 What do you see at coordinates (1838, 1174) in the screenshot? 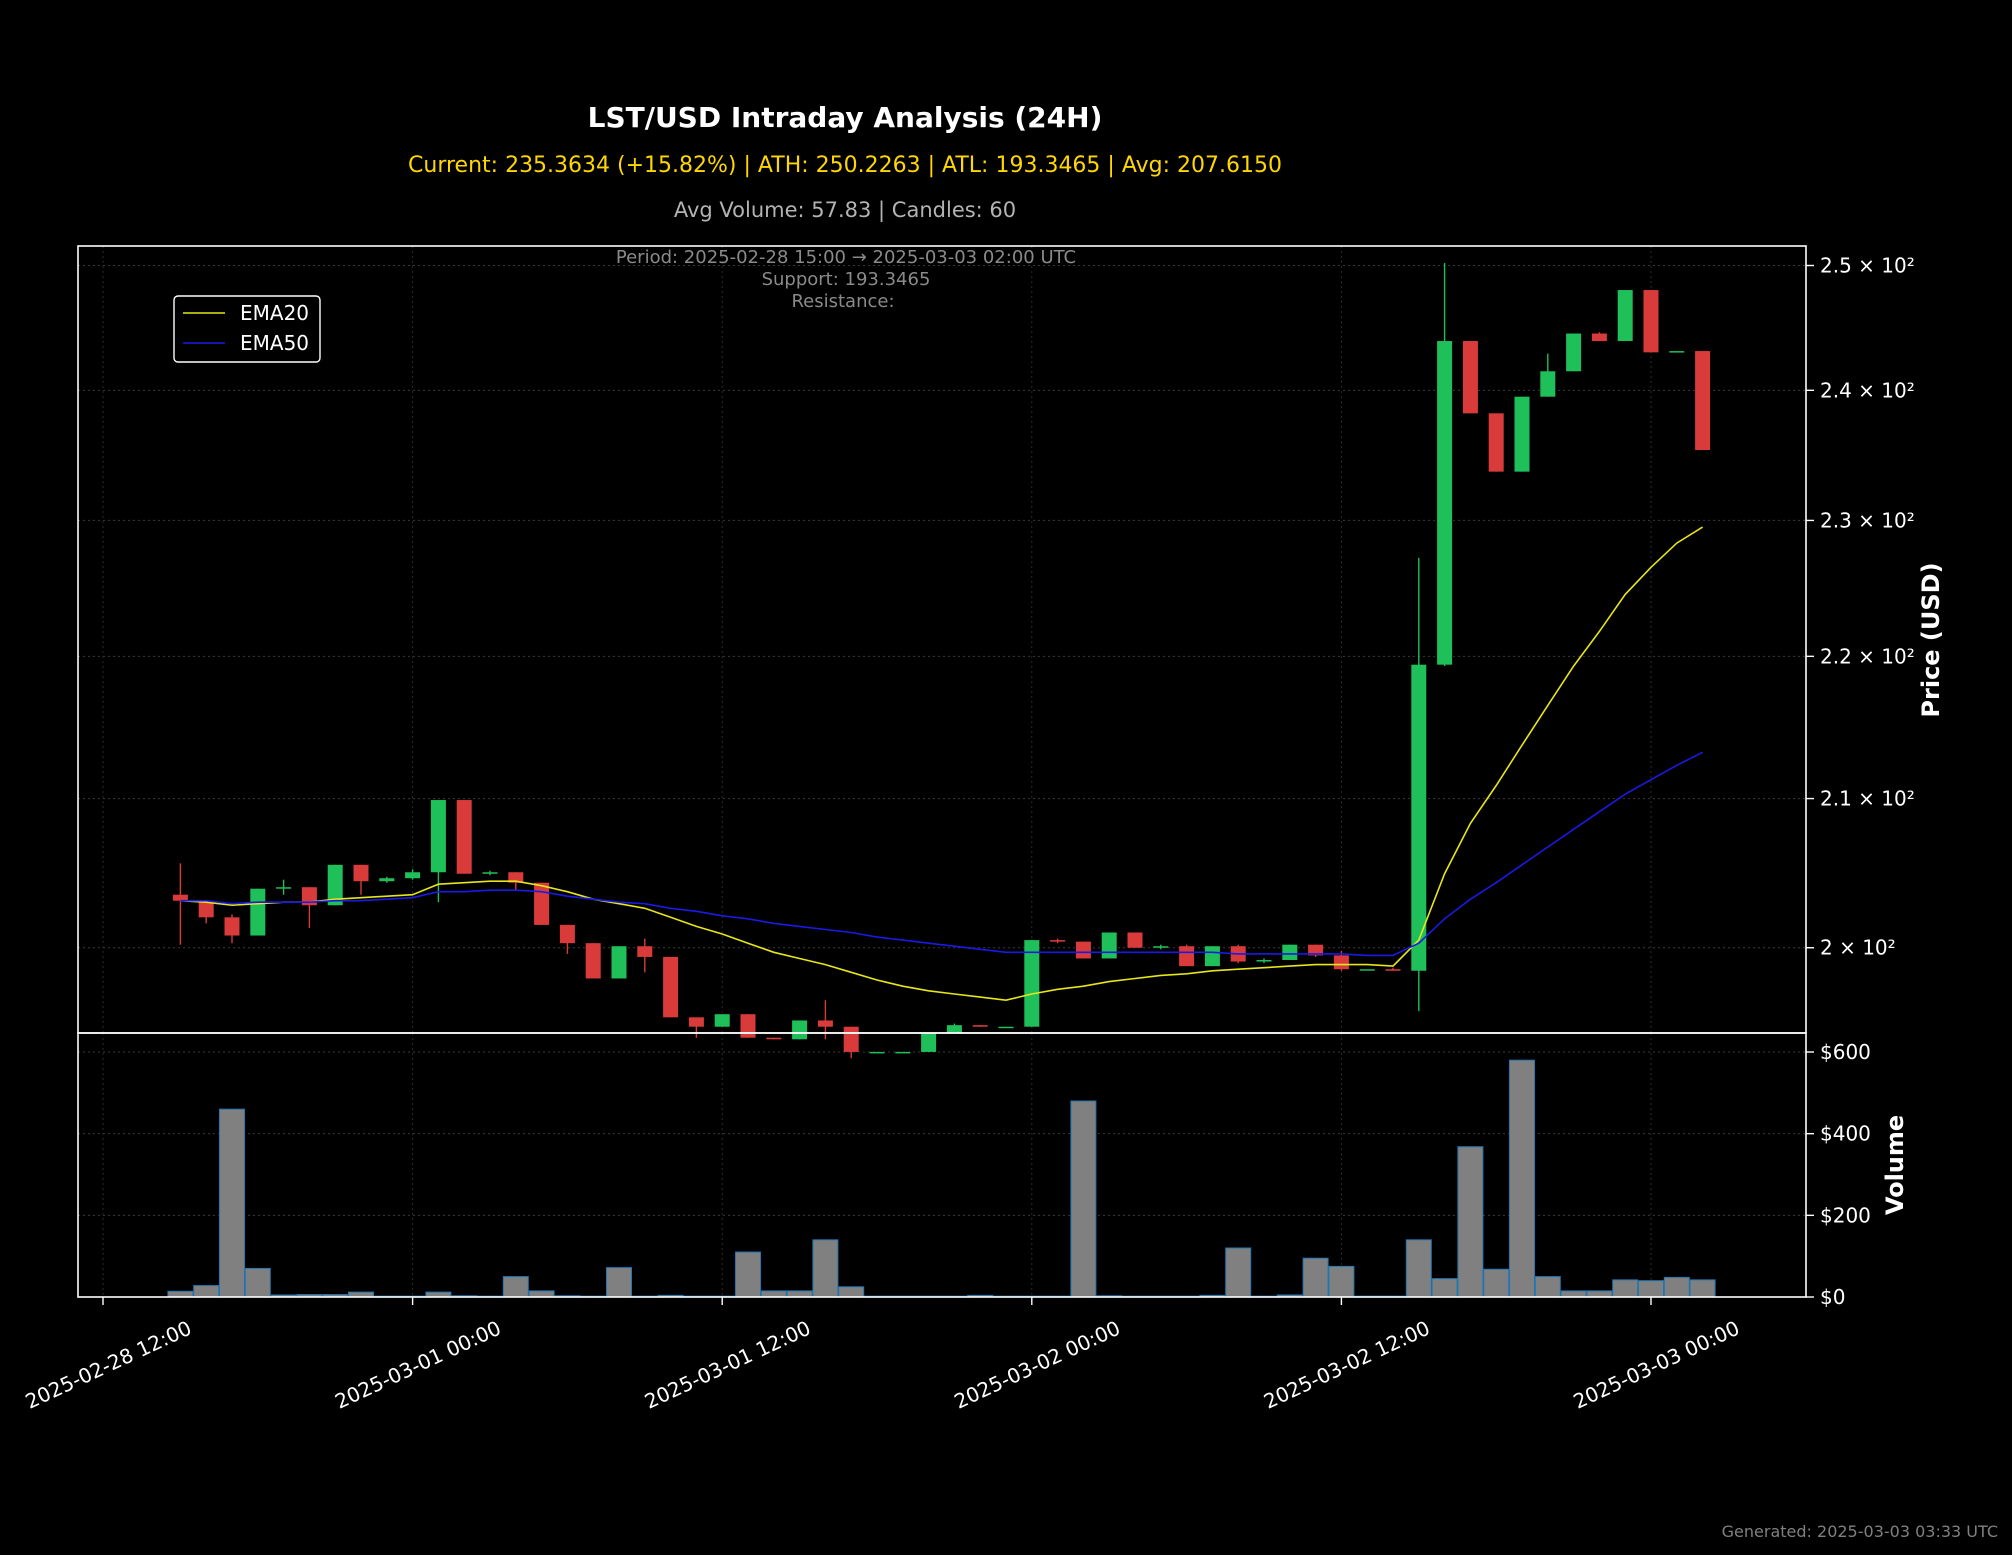
I see `volume-y-axis: $0 $200 $400 $600` at bounding box center [1838, 1174].